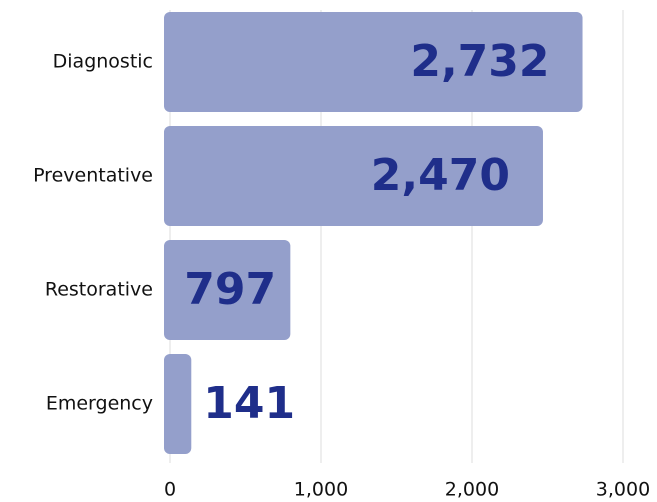 Image resolution: width=657 pixels, height=502 pixels. I want to click on category-label: Preventative, so click(93, 176).